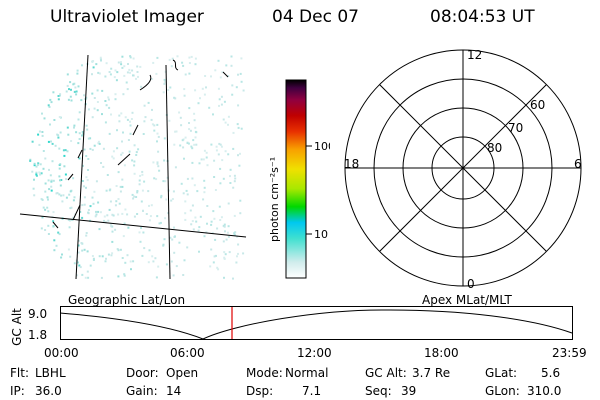 The width and height of the screenshot is (600, 400). I want to click on status-dsp-label: Dsp:, so click(260, 391).